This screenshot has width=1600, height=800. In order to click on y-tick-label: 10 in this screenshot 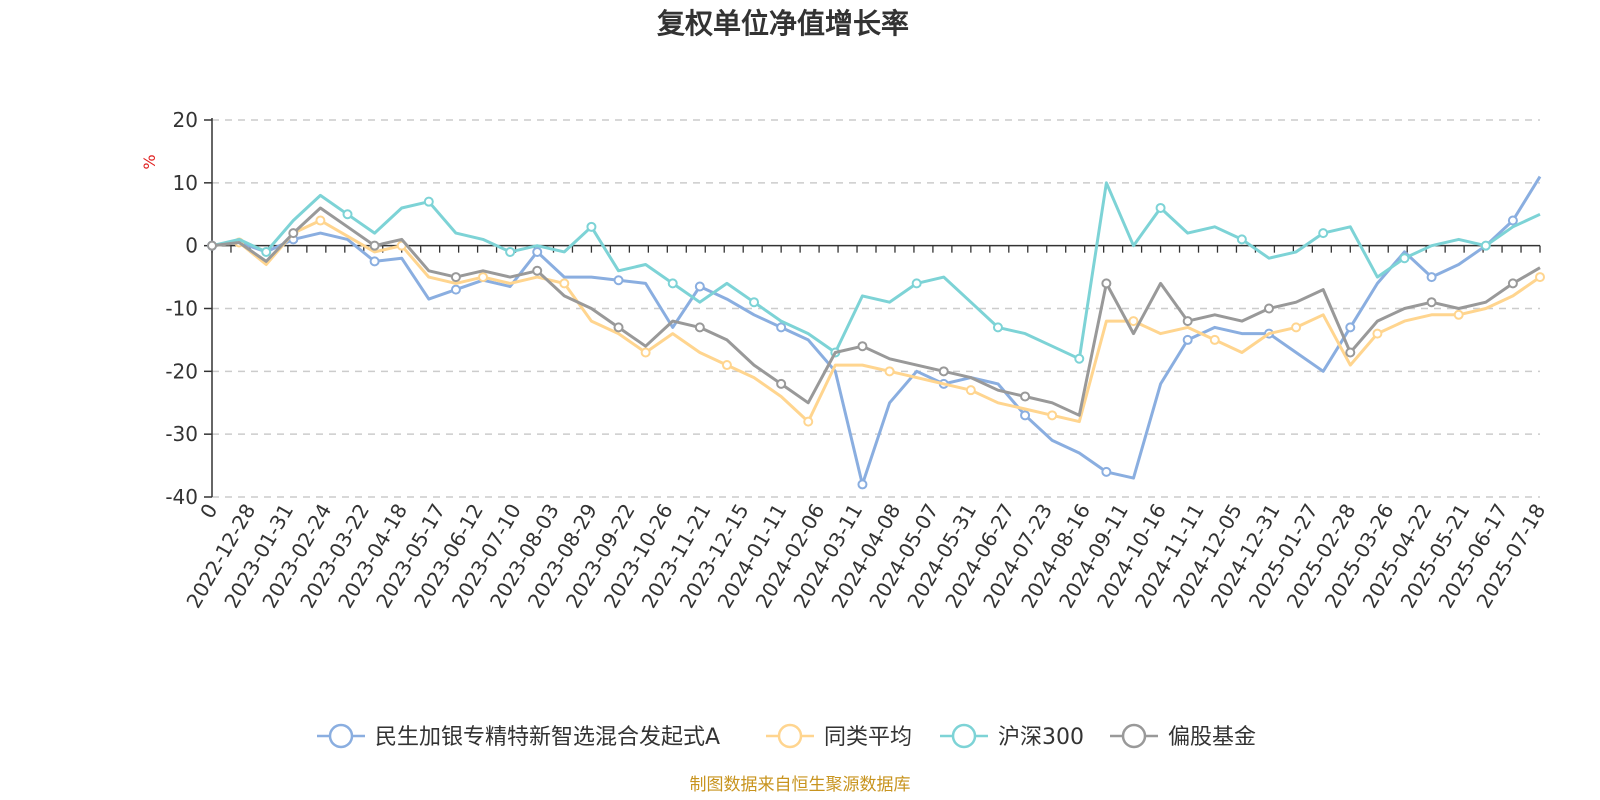, I will do `click(185, 183)`.